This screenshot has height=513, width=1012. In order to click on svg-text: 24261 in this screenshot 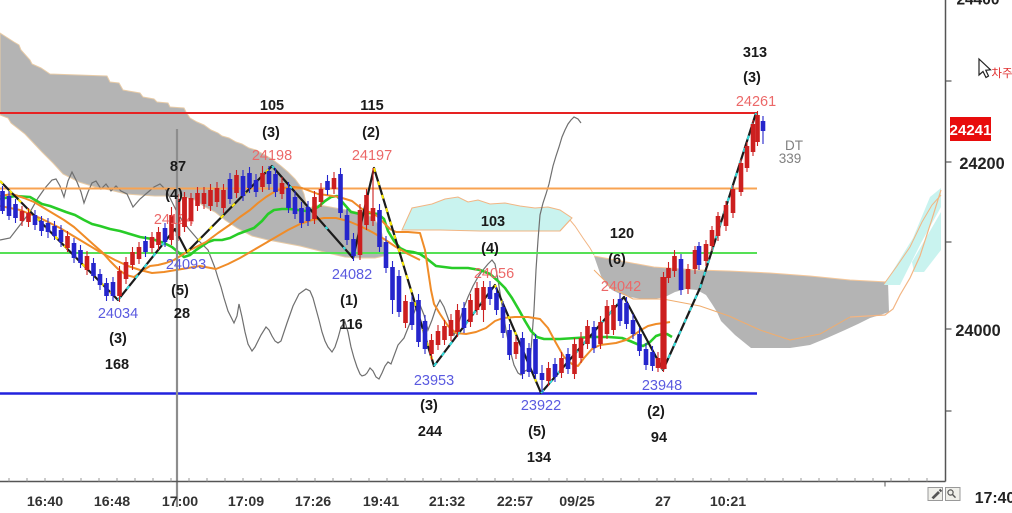, I will do `click(756, 102)`.